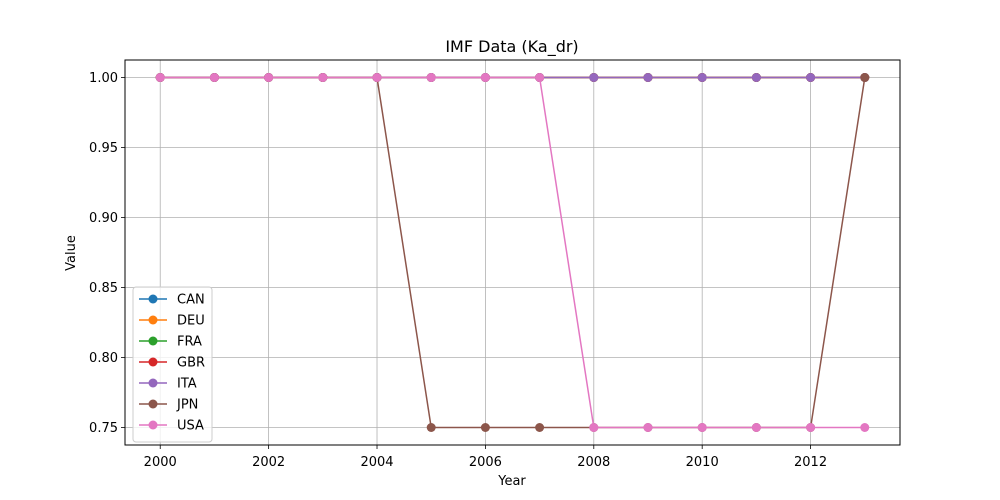 This screenshot has height=500, width=1000. I want to click on chart-title: IMF Data (Ka_dr), so click(511, 47).